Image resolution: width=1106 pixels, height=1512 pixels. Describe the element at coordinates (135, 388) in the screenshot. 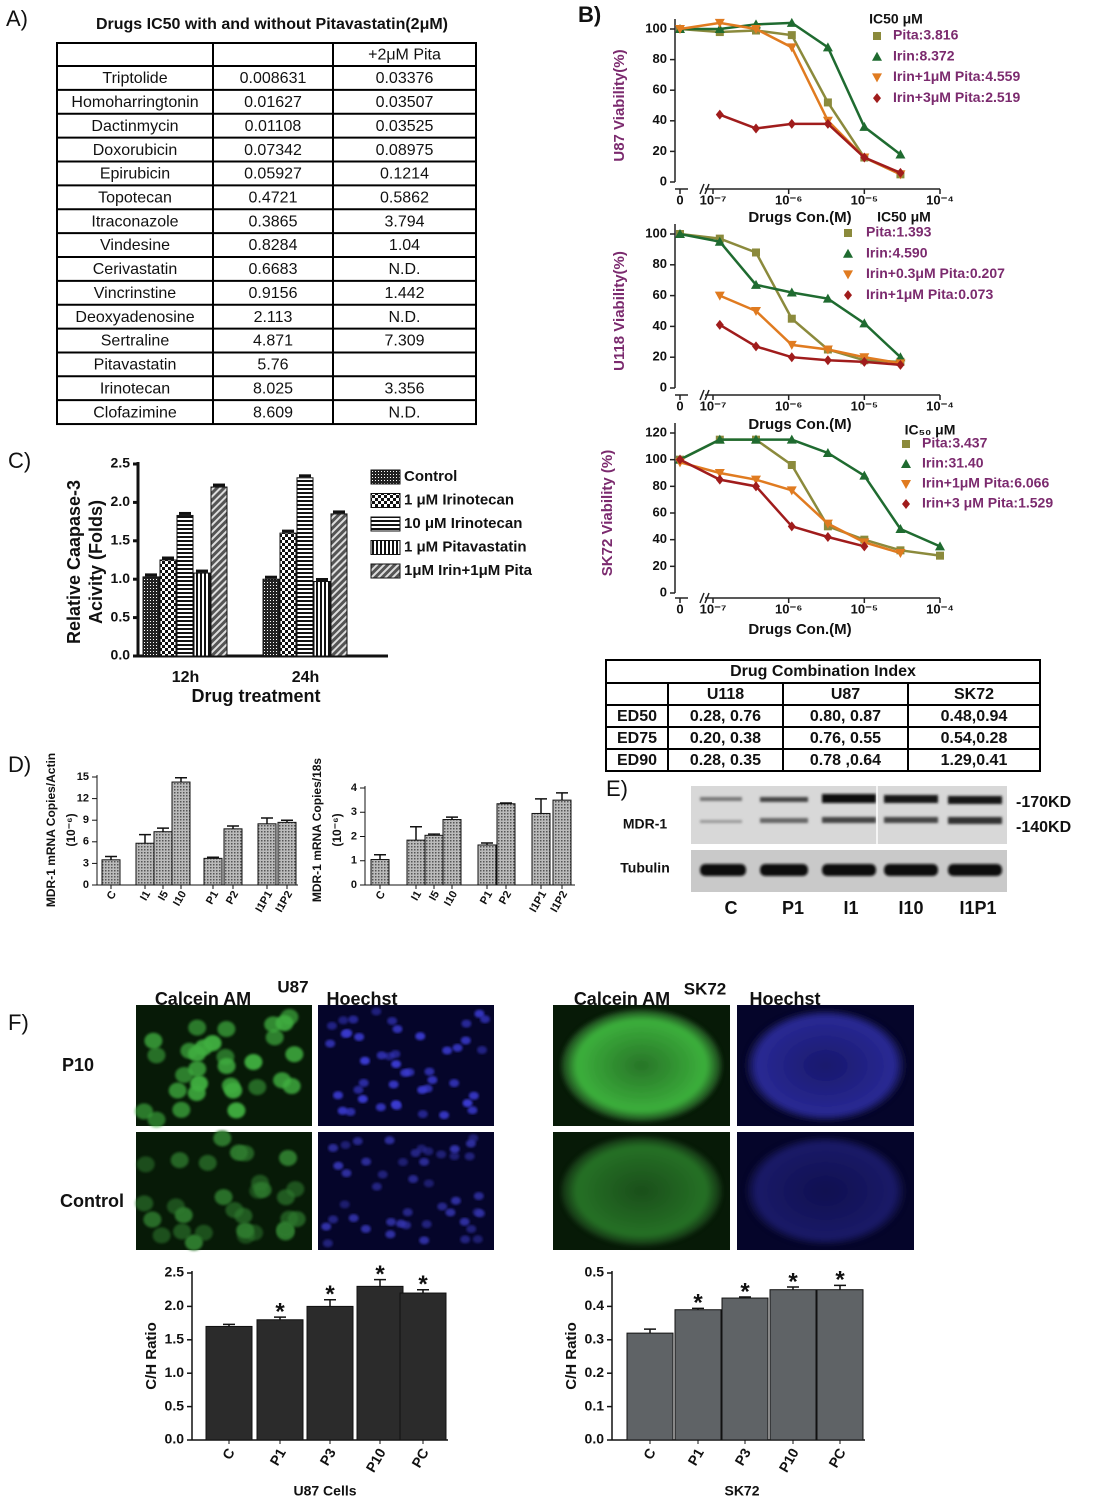

I see `table-cell: Irinotecan` at that location.